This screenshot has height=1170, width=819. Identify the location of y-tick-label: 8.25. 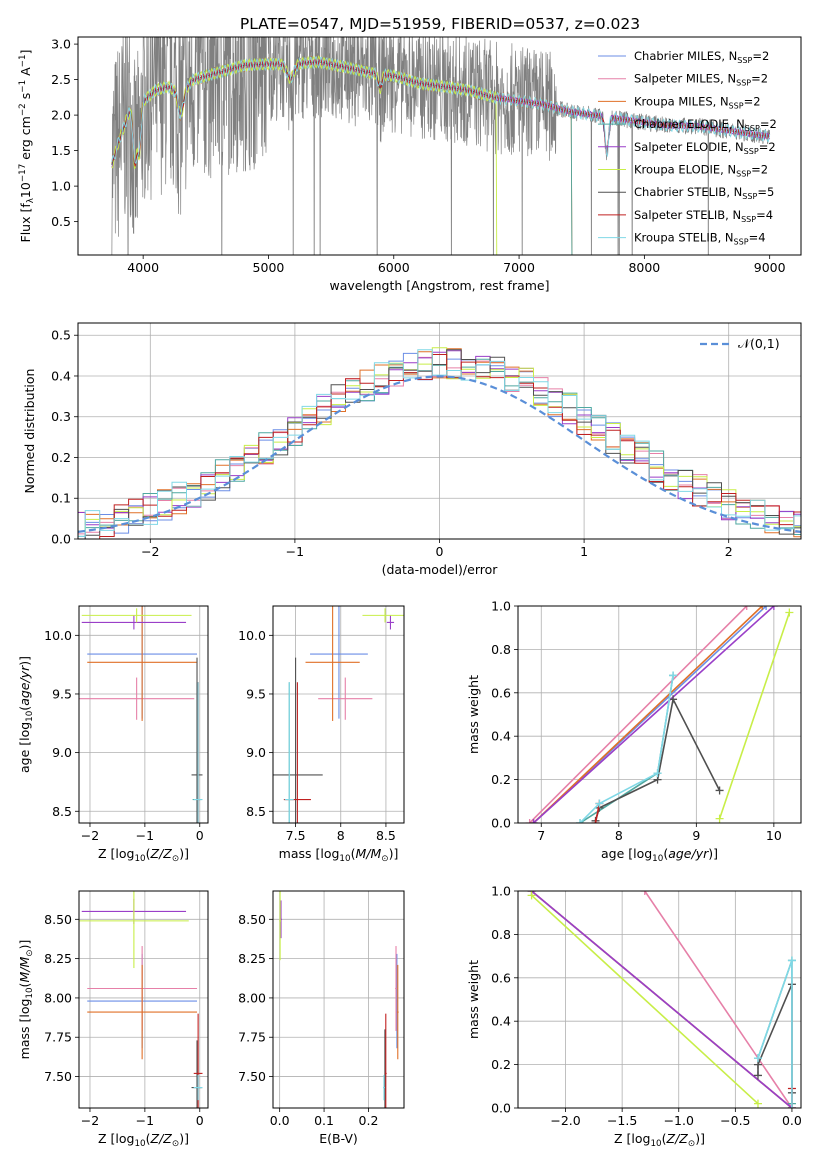
(252, 958).